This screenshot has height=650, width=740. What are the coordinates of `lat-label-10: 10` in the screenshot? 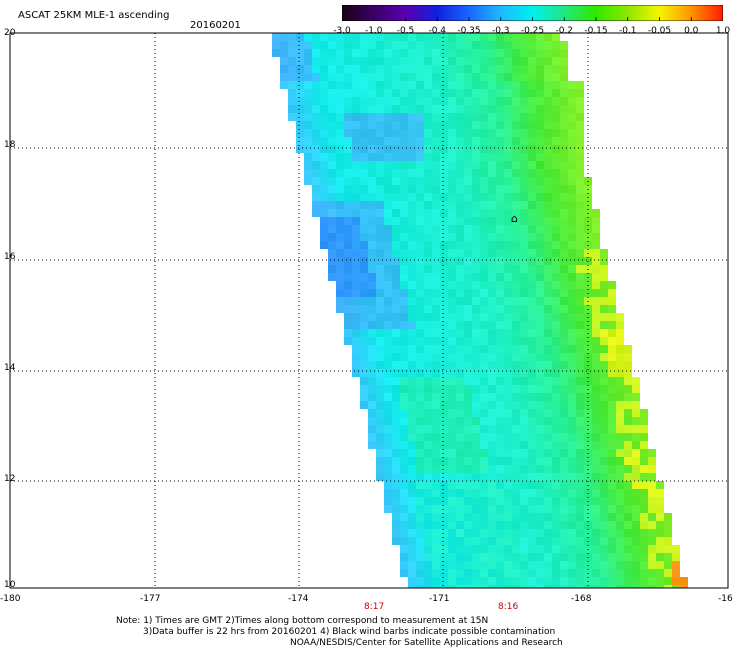 It's located at (10, 585).